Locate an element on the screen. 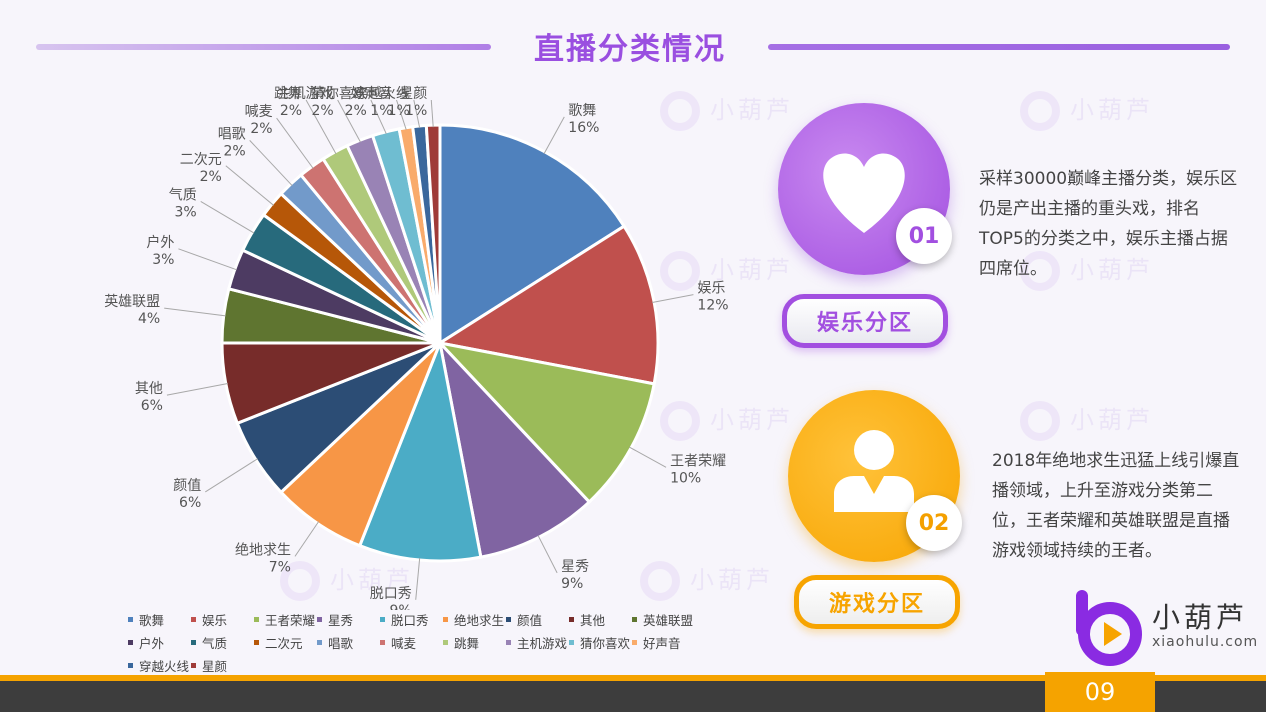 This screenshot has height=712, width=1266. legend-item: 户外 is located at coordinates (159, 642).